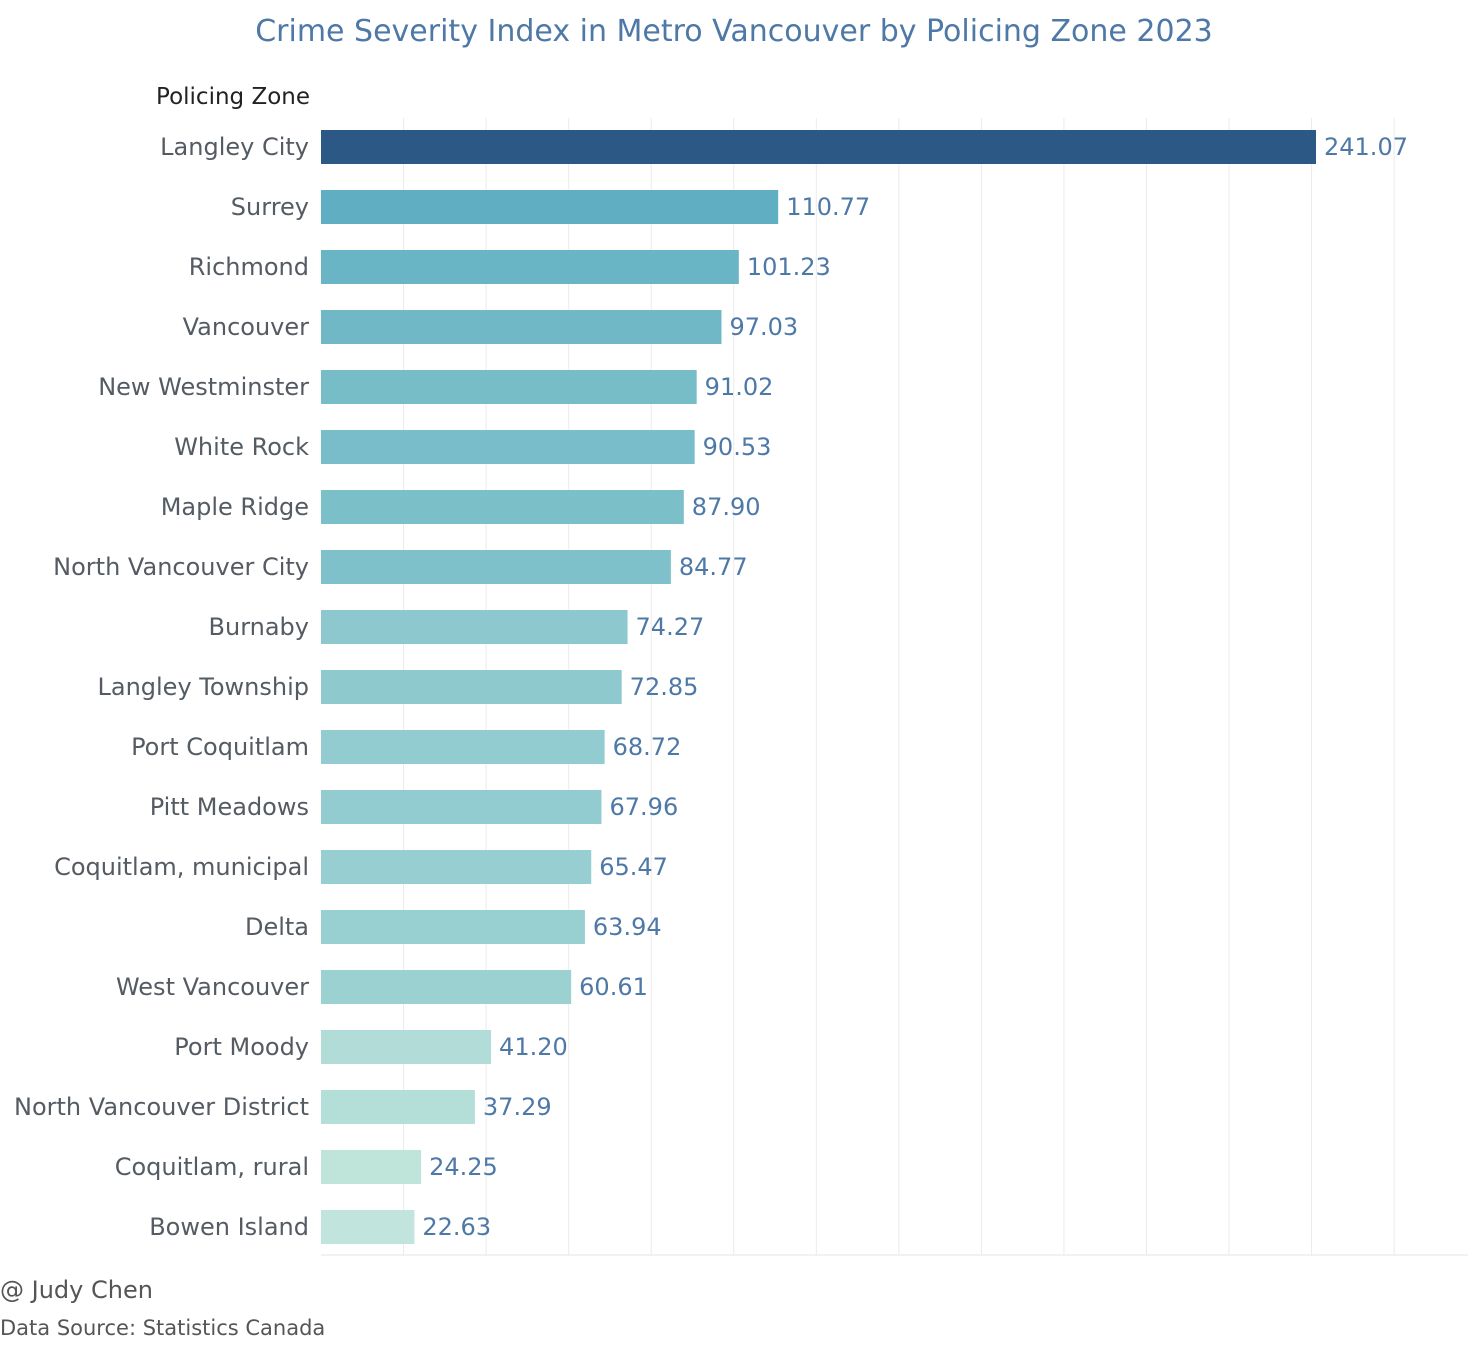  Describe the element at coordinates (670, 627) in the screenshot. I see `value-label: 74.27` at that location.